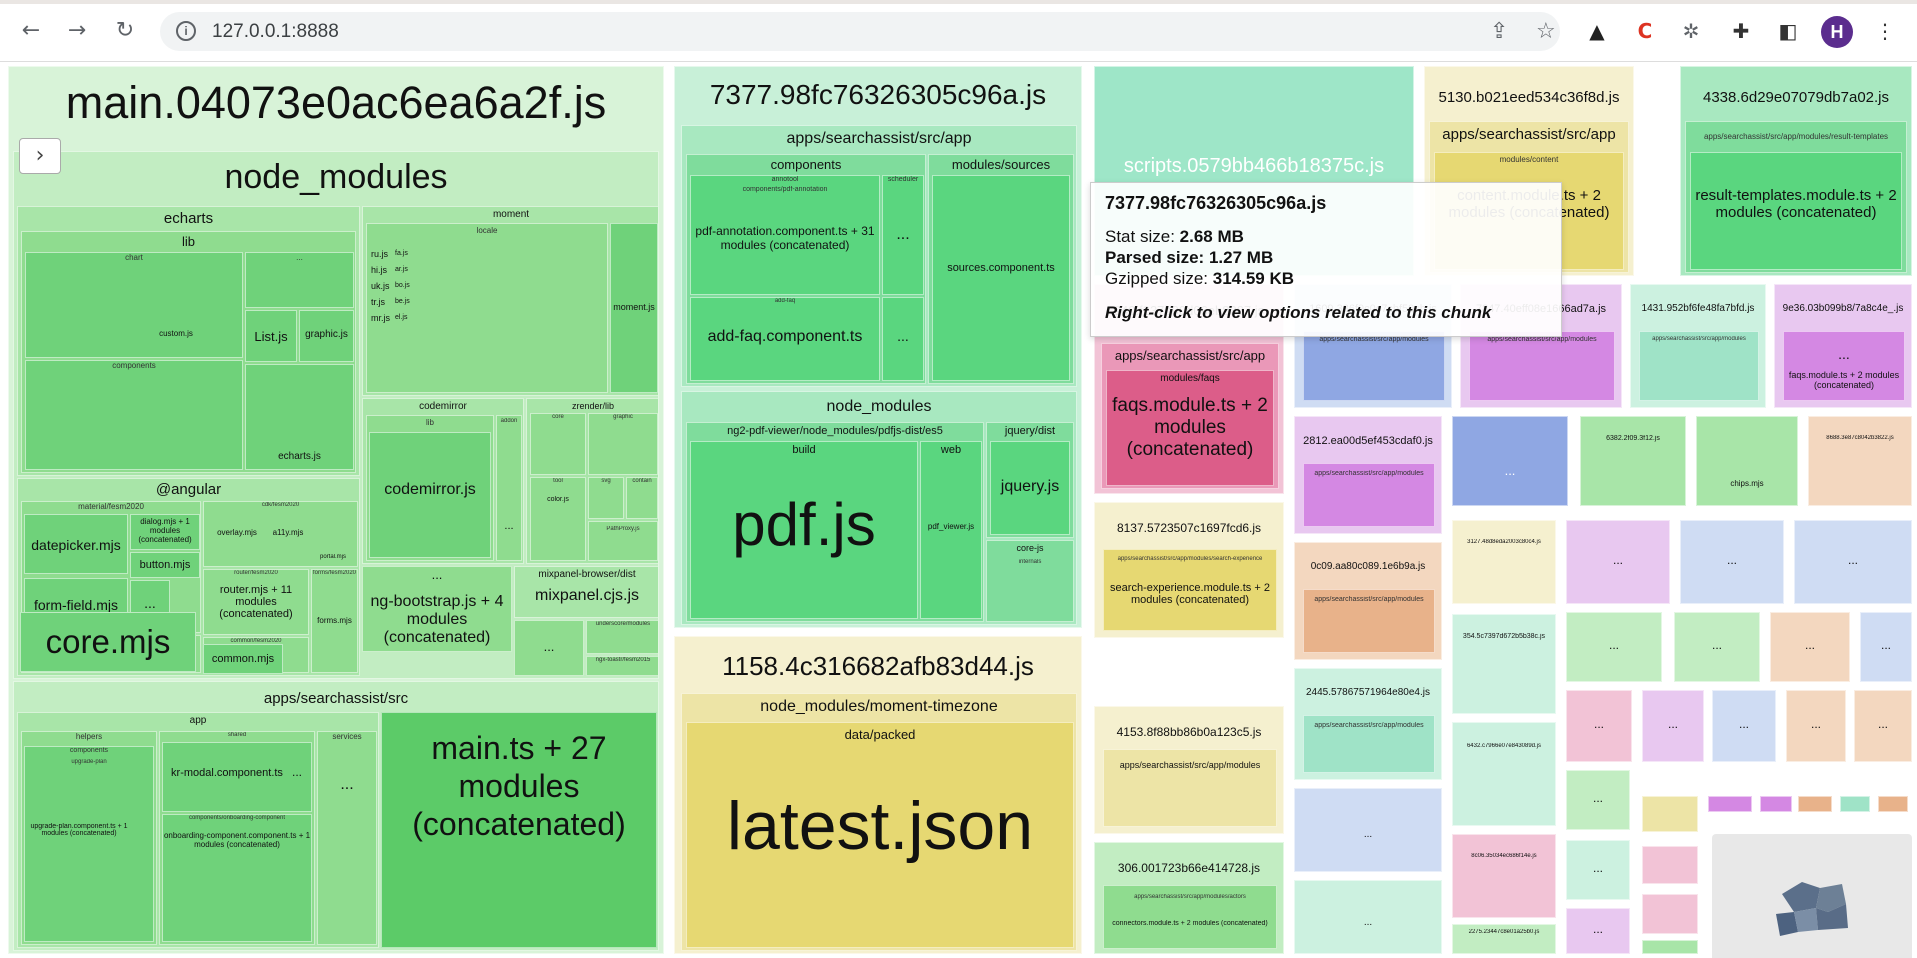 The height and width of the screenshot is (958, 1917). What do you see at coordinates (1597, 31) in the screenshot?
I see `angular-devtools-icon: ▲` at bounding box center [1597, 31].